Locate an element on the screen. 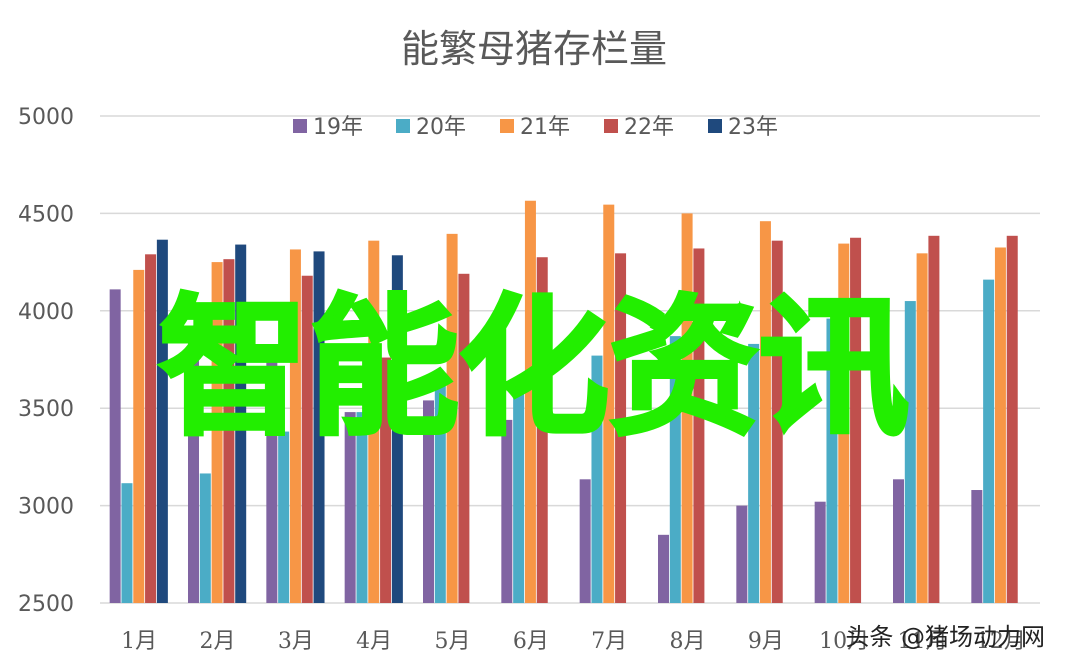  bar-19年-10月 is located at coordinates (820, 552).